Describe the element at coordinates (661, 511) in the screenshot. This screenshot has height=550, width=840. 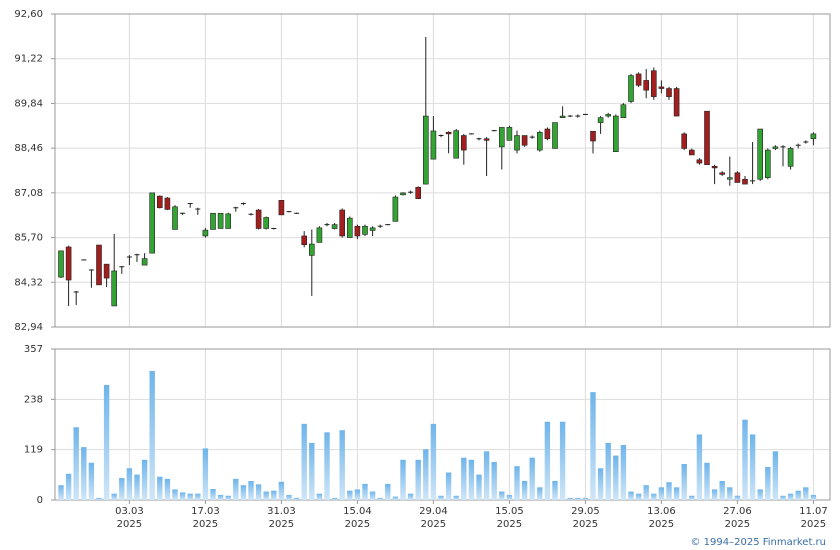
I see `x-tick-label: 13.06` at that location.